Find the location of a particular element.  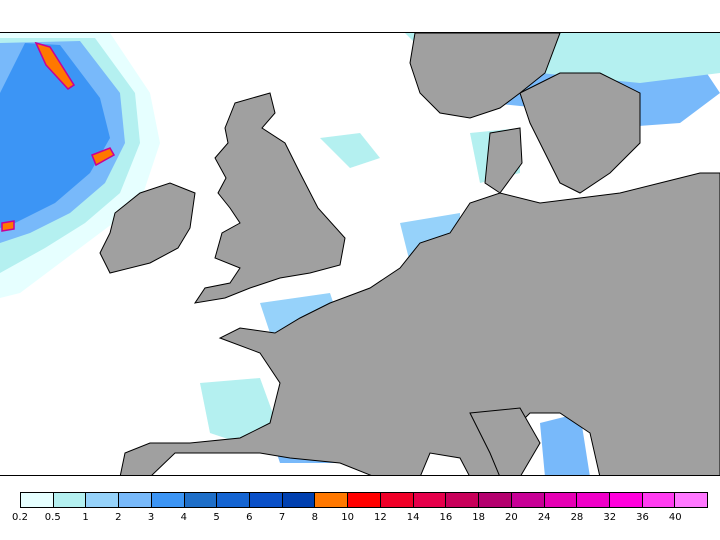

legend-tick-label: 14 is located at coordinates (413, 517).